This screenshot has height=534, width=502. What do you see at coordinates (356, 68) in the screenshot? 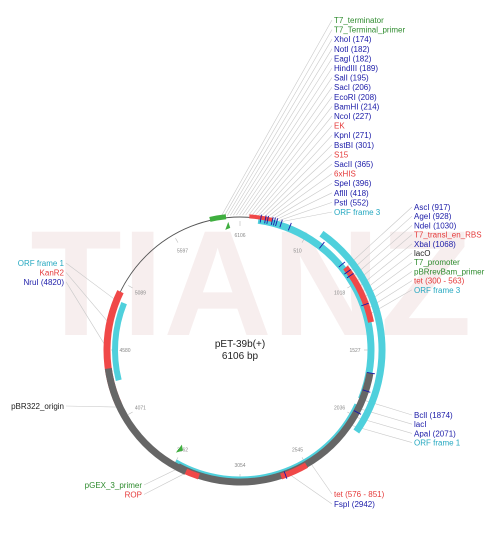
I see `feature-label: HindIII (189)` at bounding box center [356, 68].